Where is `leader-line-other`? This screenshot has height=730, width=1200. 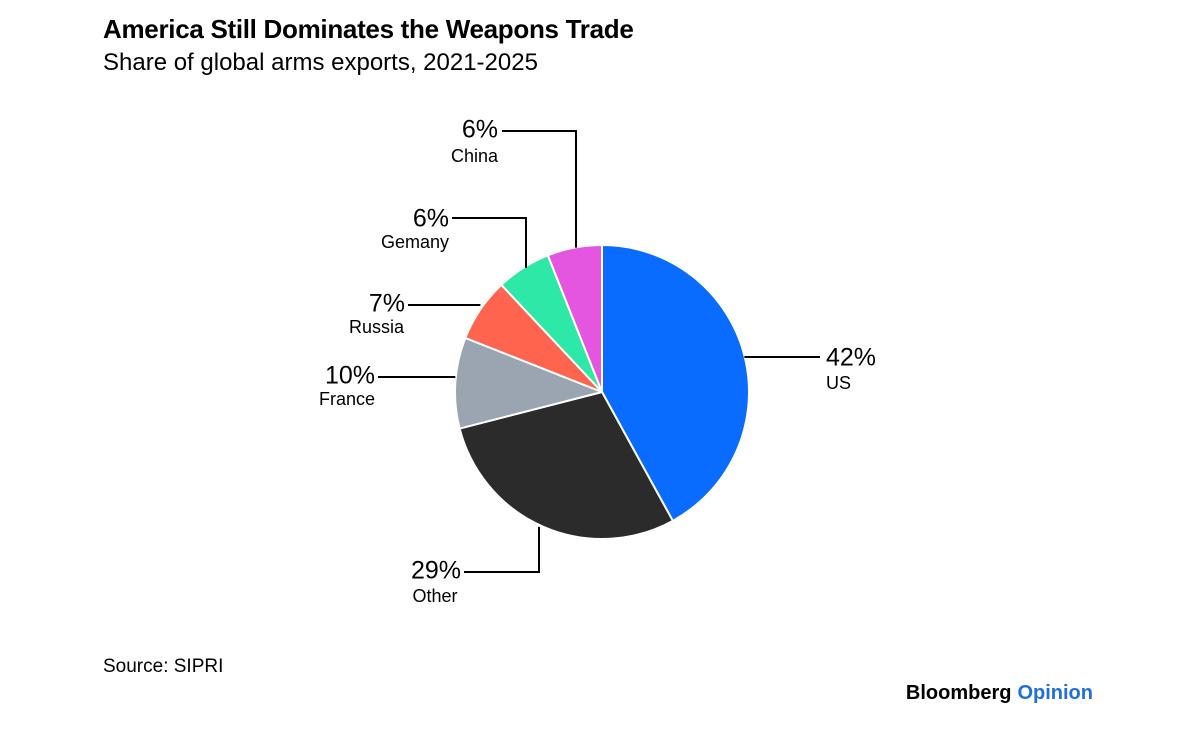
leader-line-other is located at coordinates (502, 549).